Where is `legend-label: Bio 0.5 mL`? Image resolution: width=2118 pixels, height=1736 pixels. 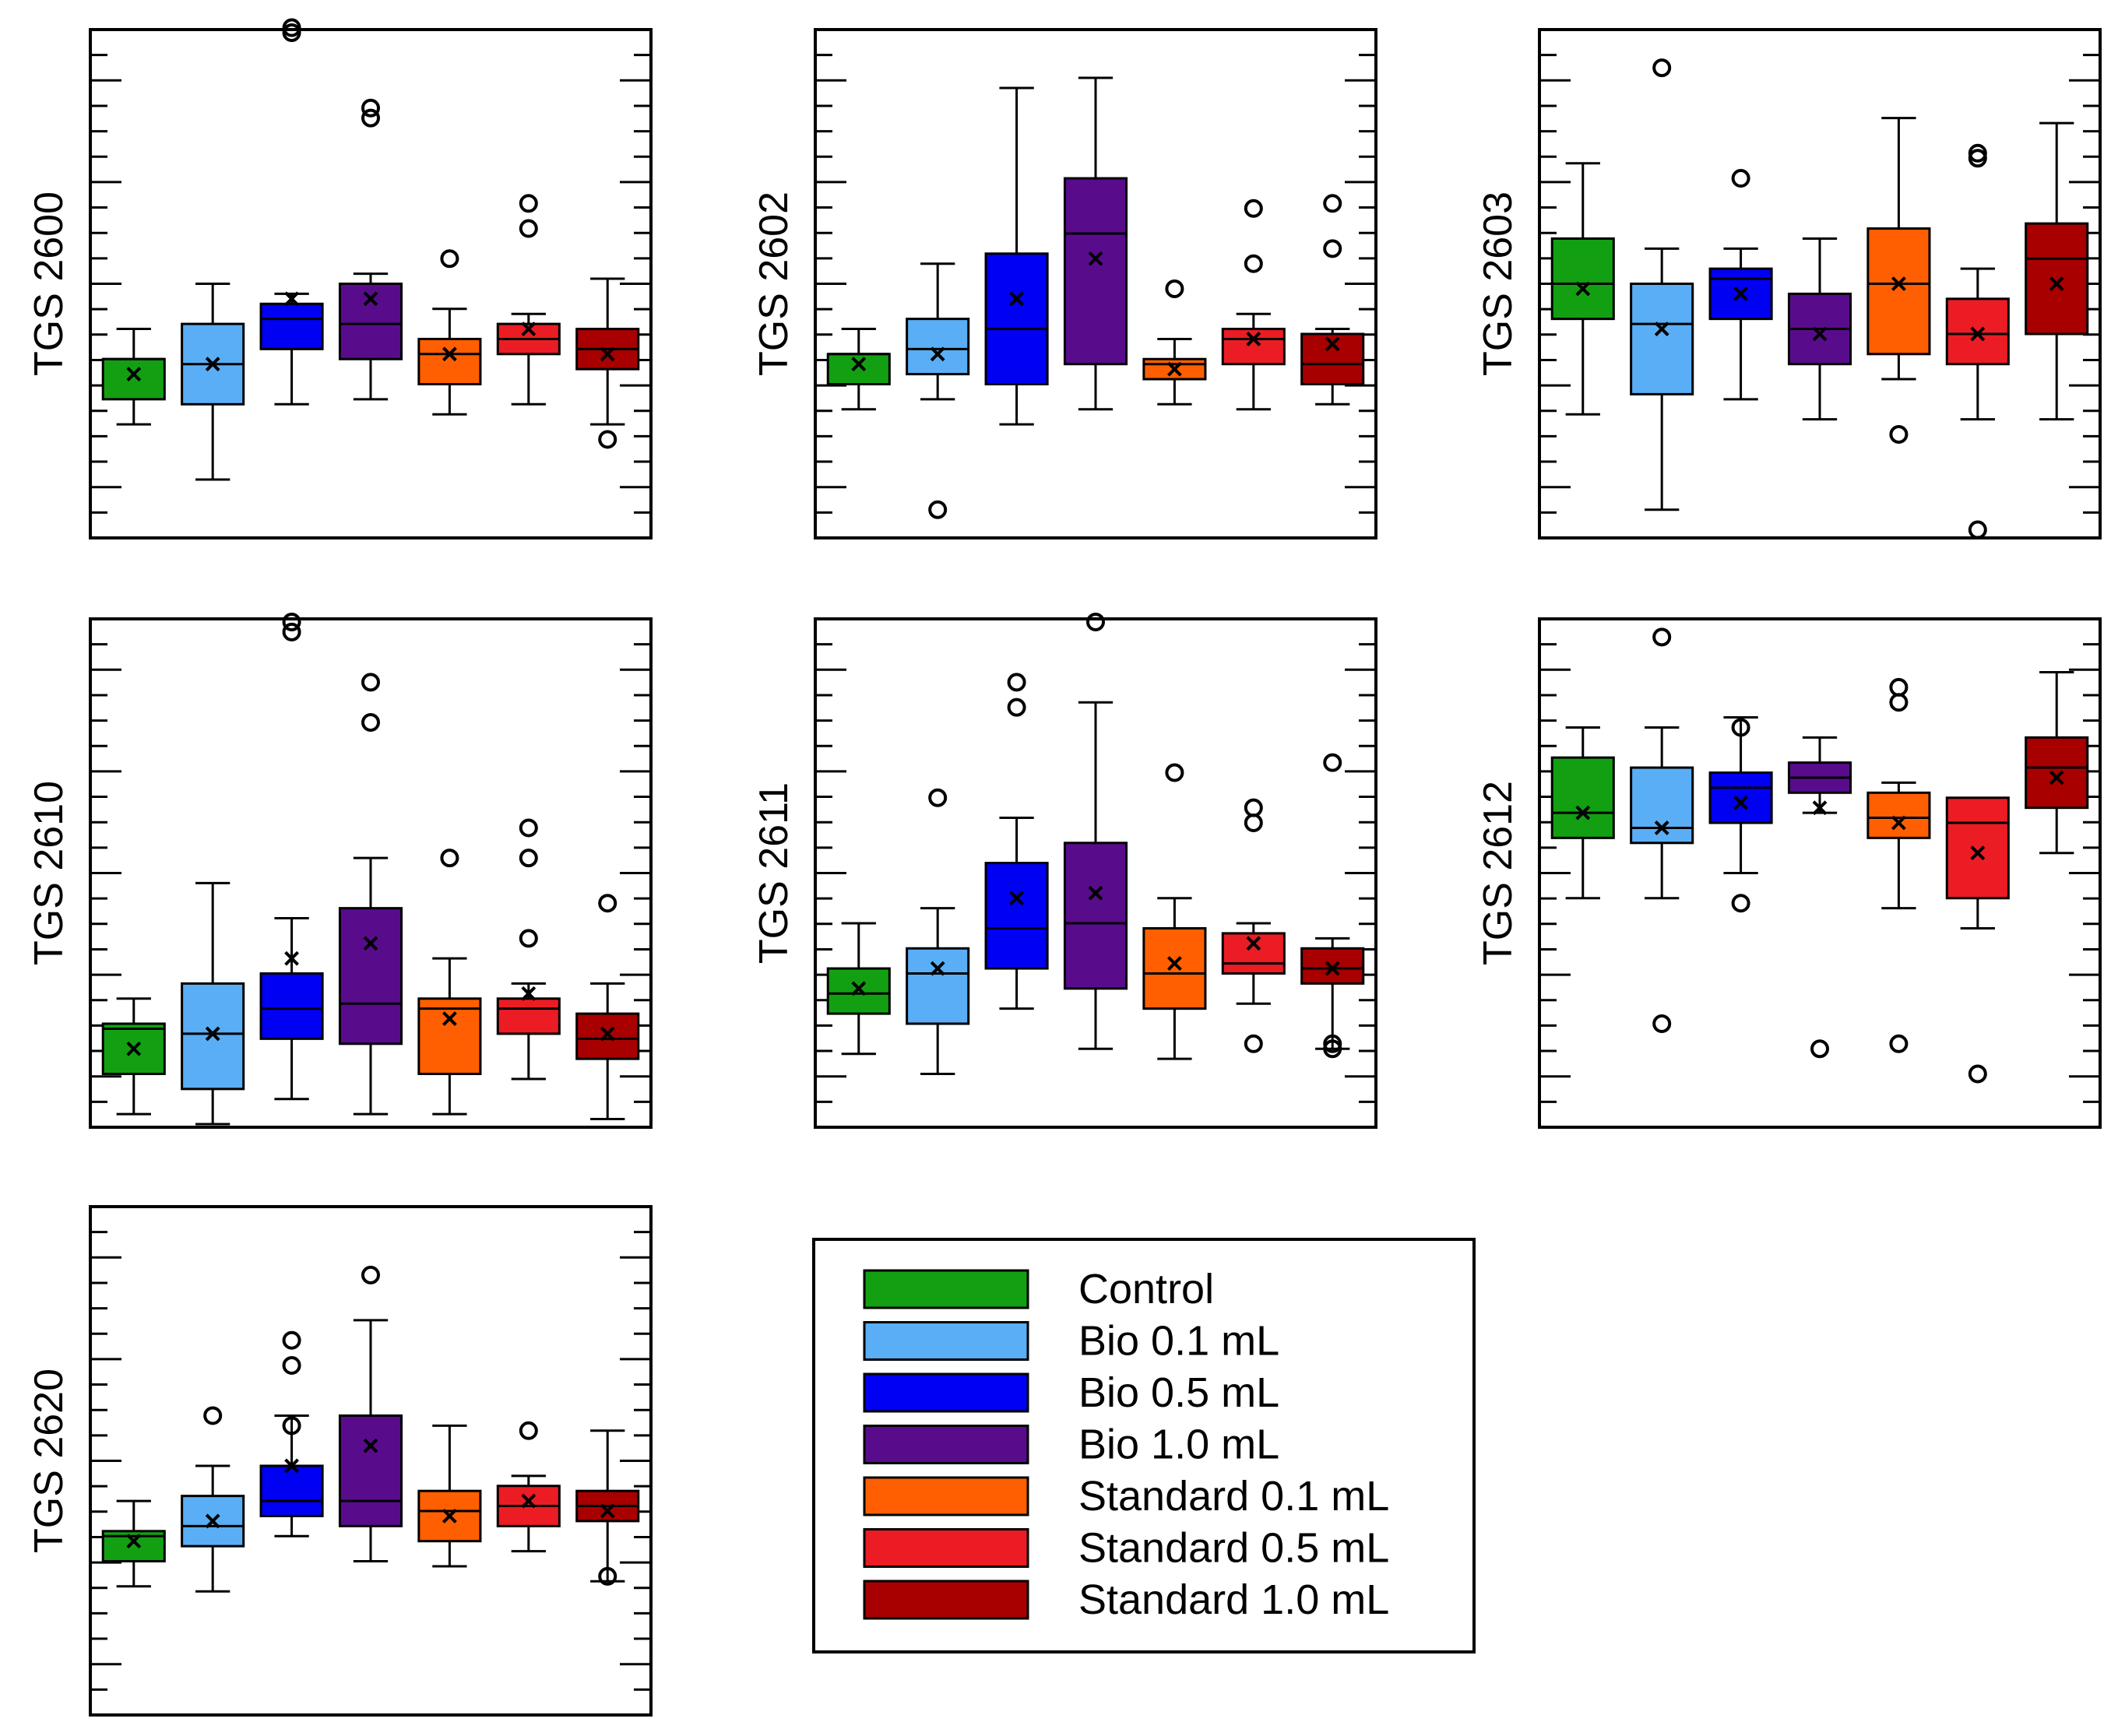 legend-label: Bio 0.5 mL is located at coordinates (1178, 1392).